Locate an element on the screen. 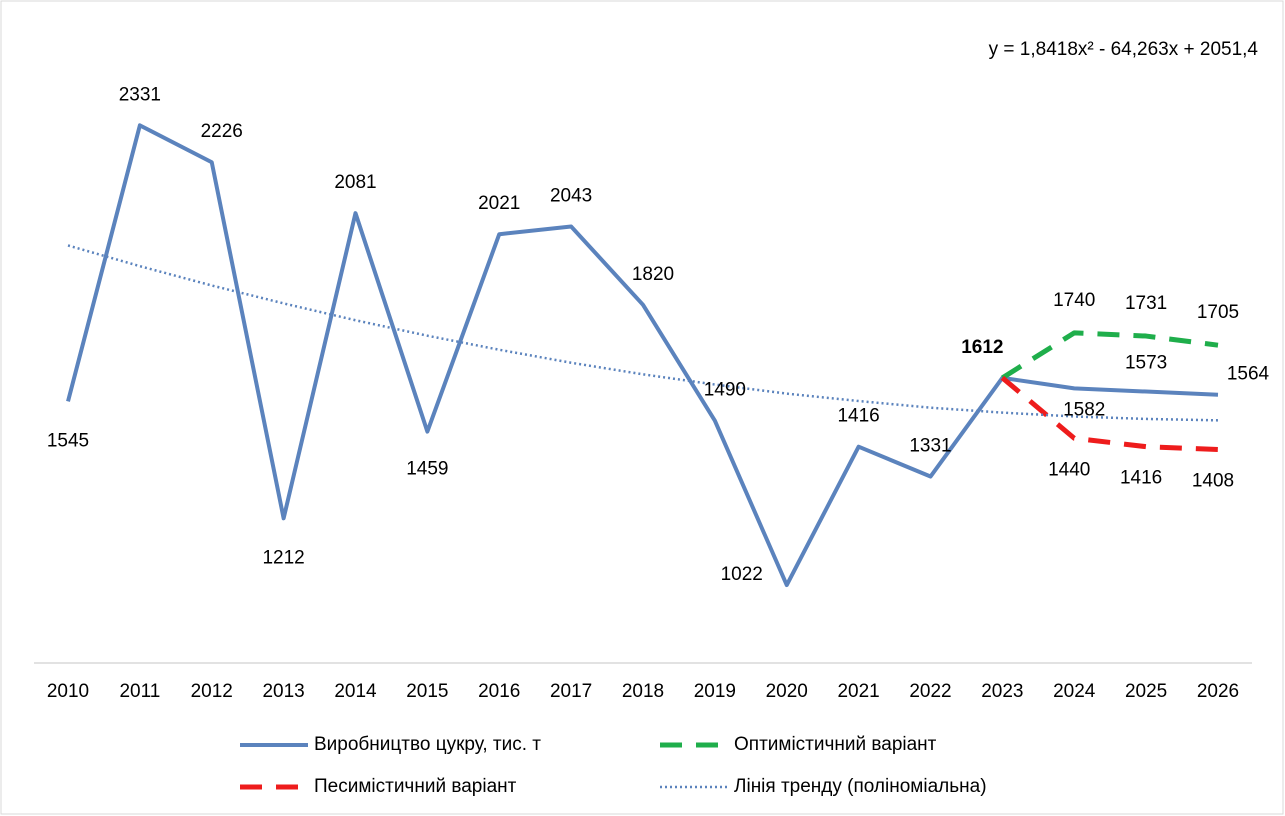 This screenshot has width=1285, height=816. data-label: 1573 is located at coordinates (1146, 363).